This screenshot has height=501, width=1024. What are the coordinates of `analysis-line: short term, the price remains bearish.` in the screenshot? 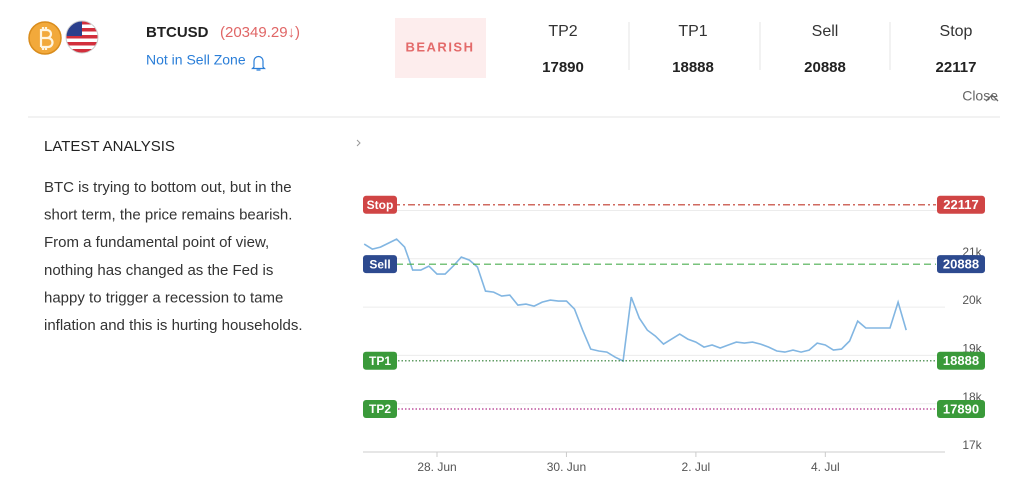 It's located at (168, 215).